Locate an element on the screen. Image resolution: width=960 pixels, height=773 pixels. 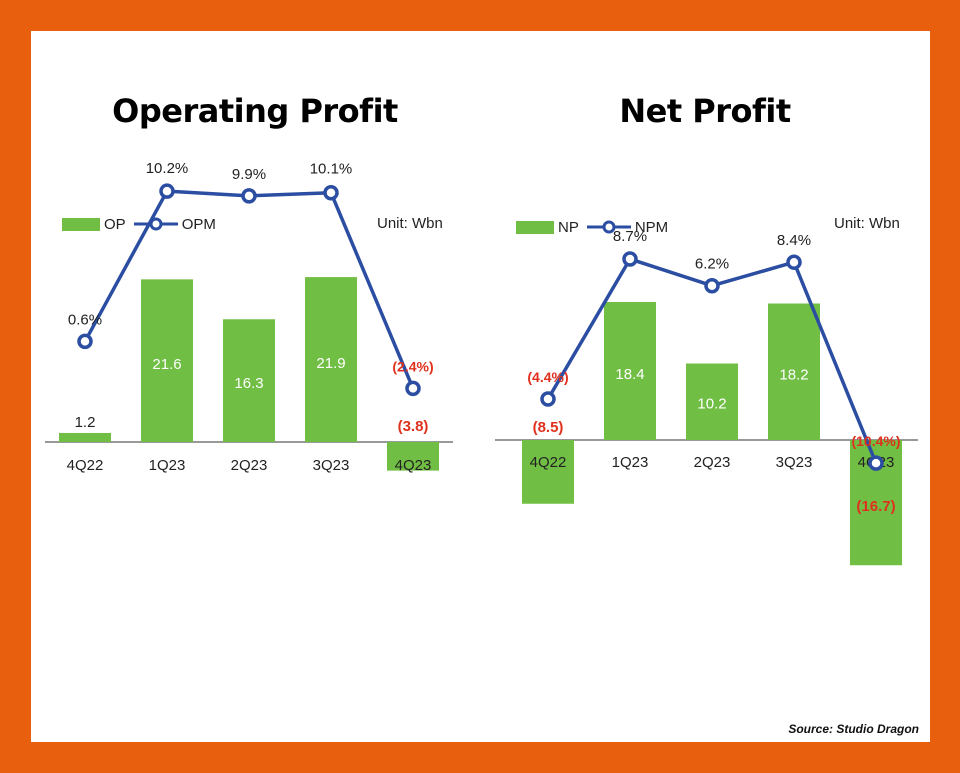
np-margin-label-3Q23: 8.4% is located at coordinates (794, 240).